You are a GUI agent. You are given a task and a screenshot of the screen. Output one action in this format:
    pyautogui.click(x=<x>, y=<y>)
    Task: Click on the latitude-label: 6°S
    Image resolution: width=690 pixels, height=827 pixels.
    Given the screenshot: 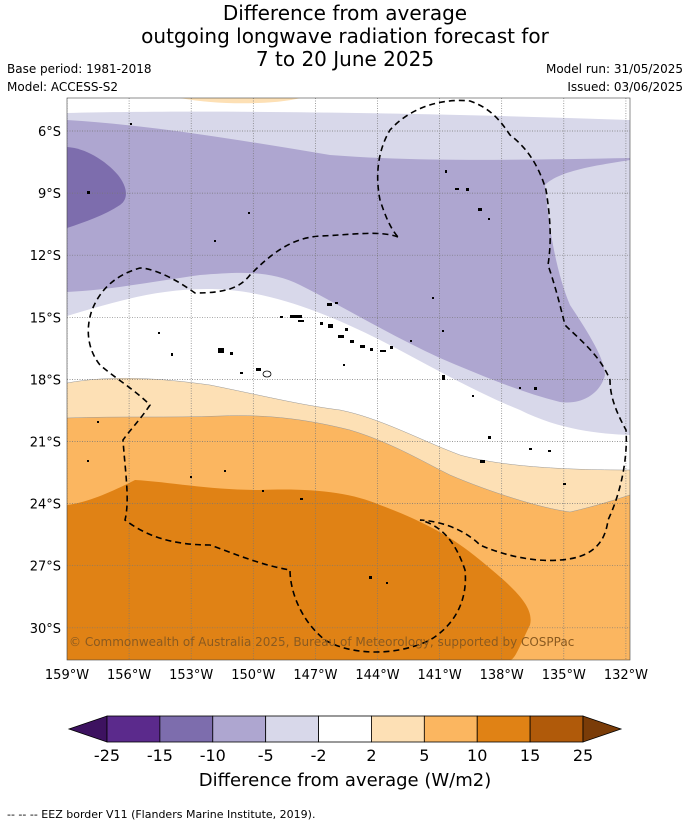 What is the action you would take?
    pyautogui.click(x=49, y=132)
    